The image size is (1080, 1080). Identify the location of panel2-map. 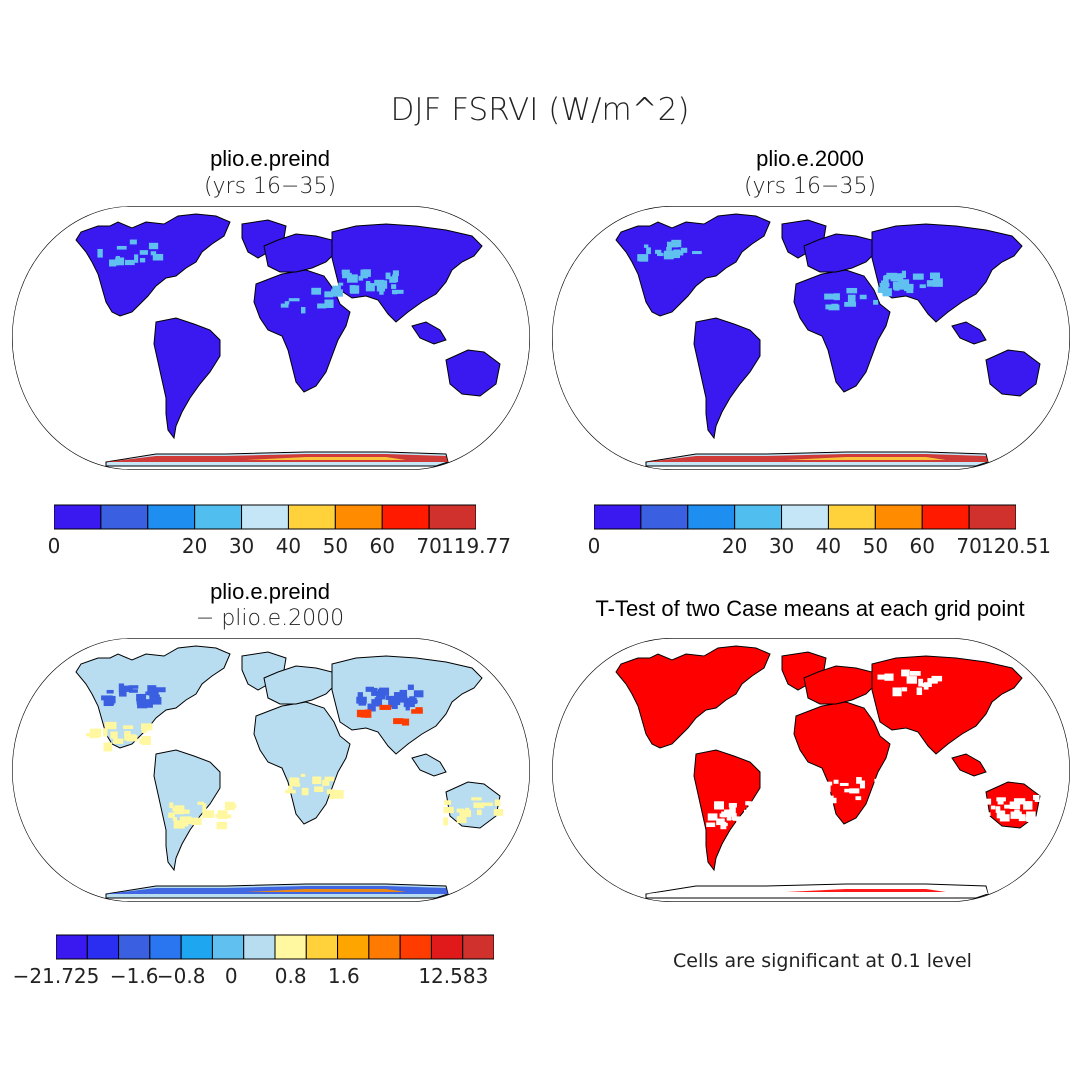
(811, 338).